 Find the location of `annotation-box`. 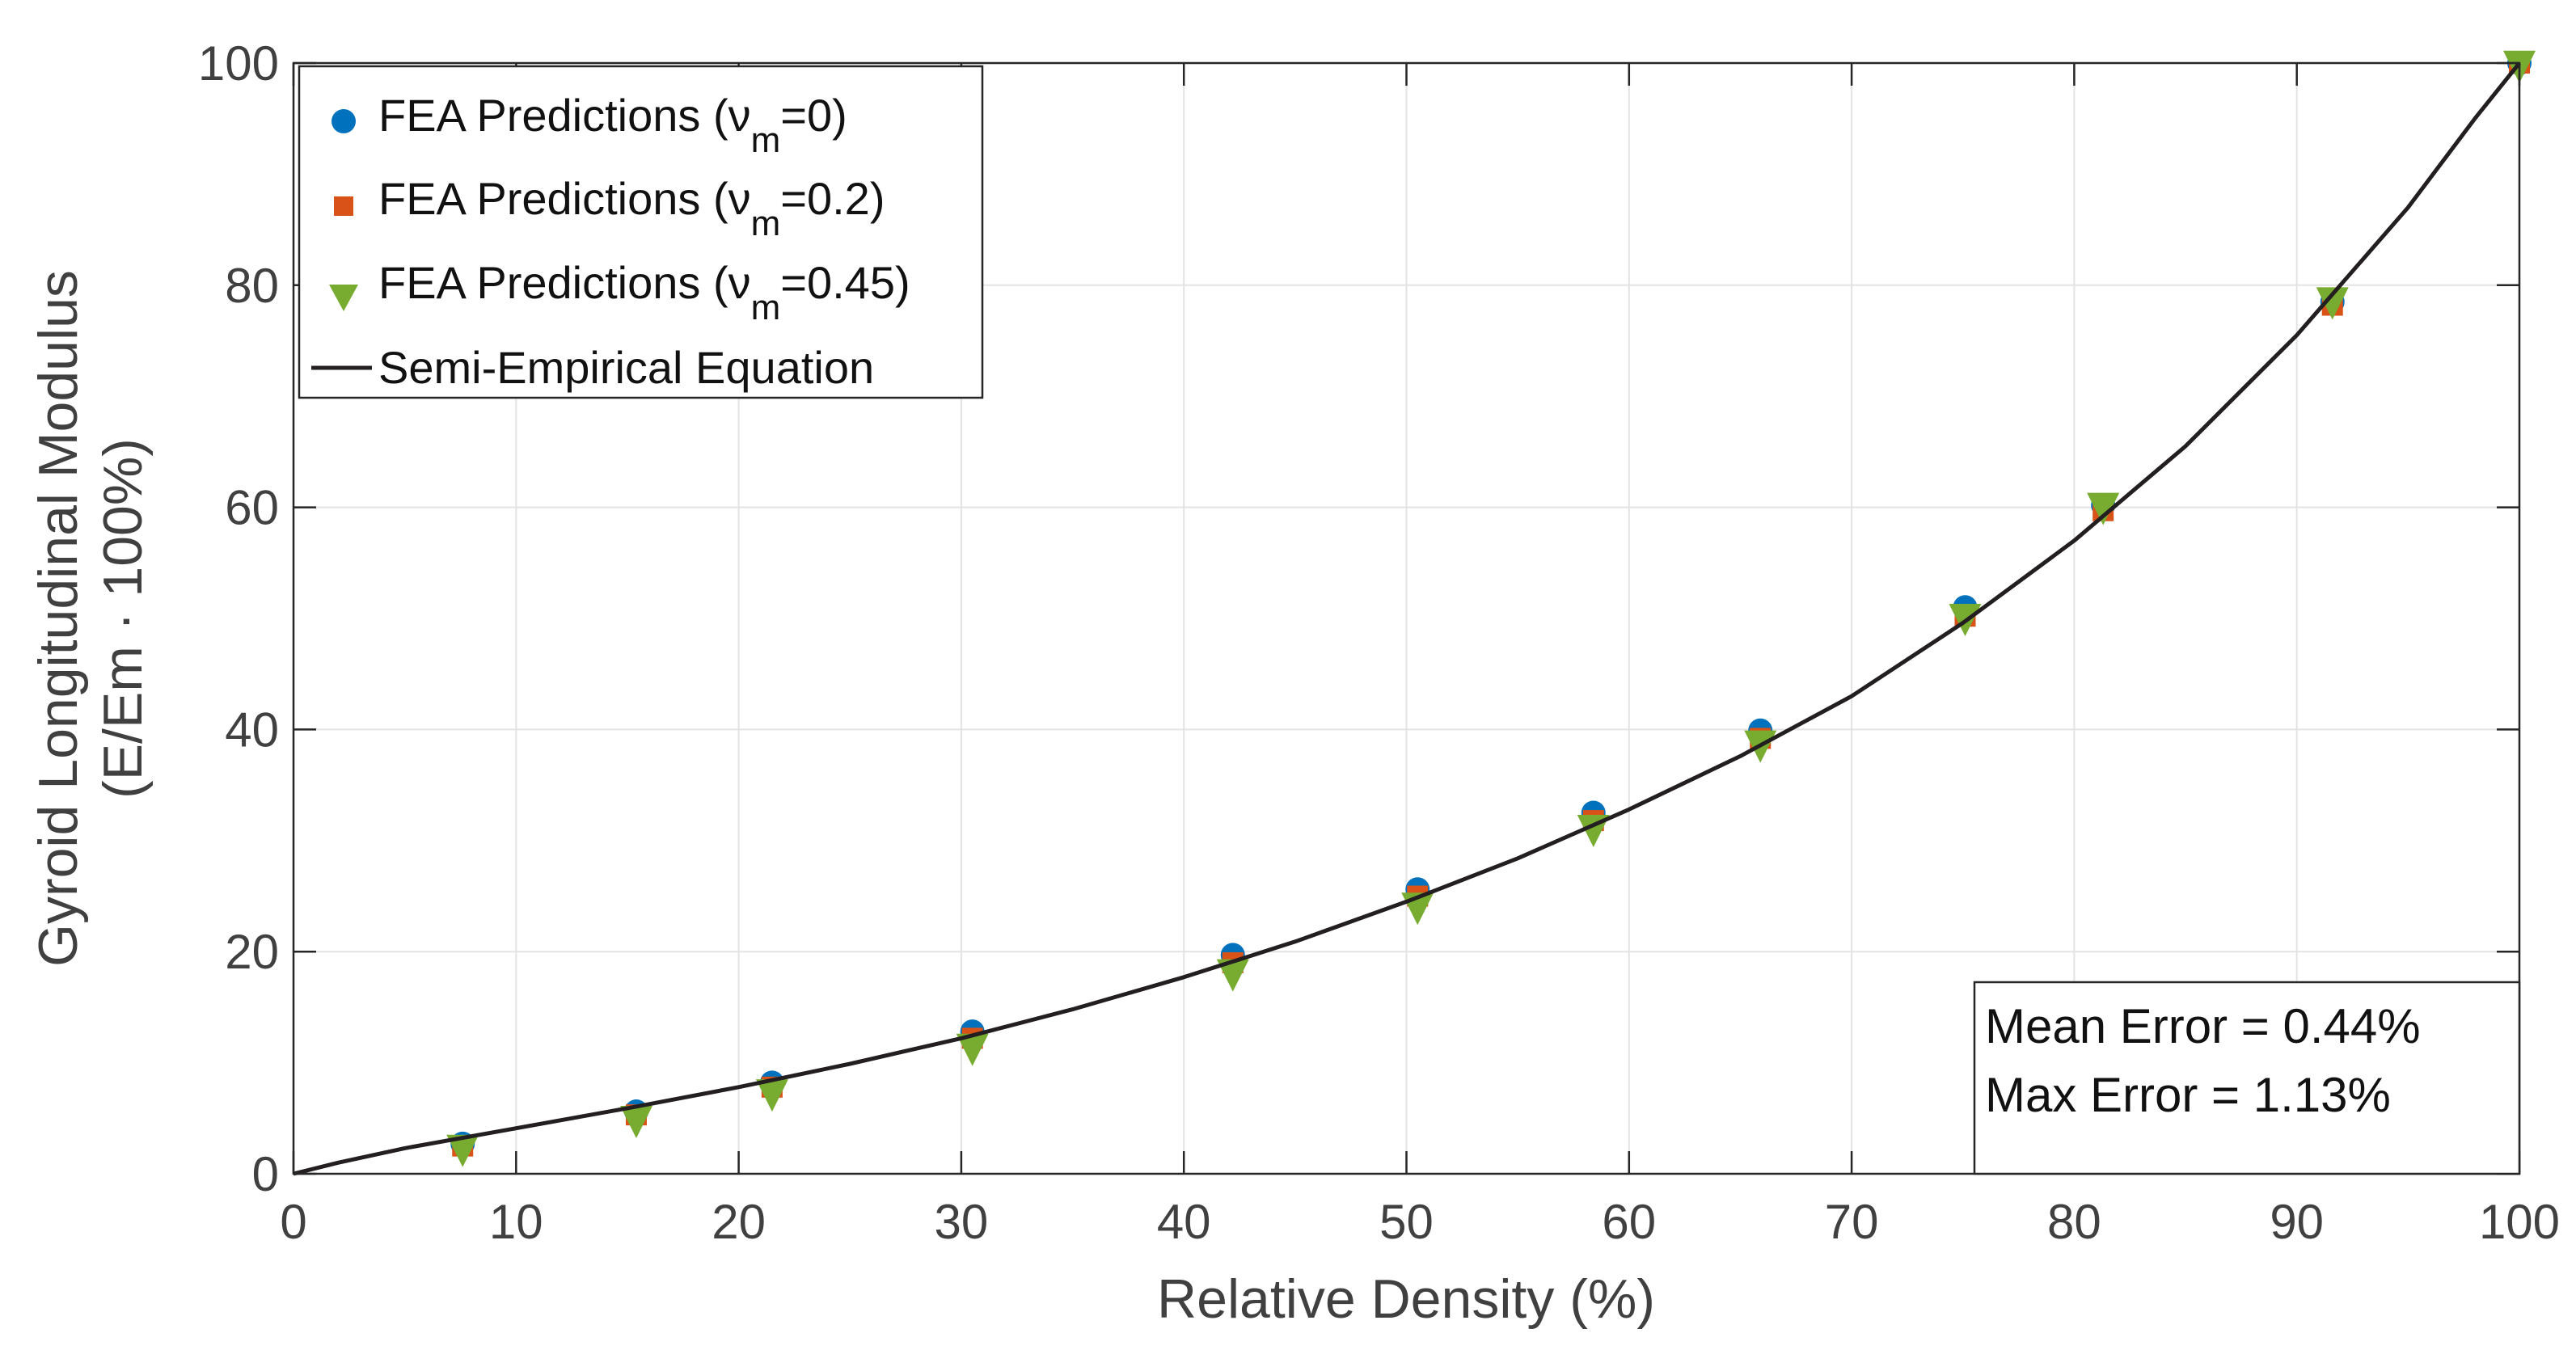

annotation-box is located at coordinates (2247, 1078).